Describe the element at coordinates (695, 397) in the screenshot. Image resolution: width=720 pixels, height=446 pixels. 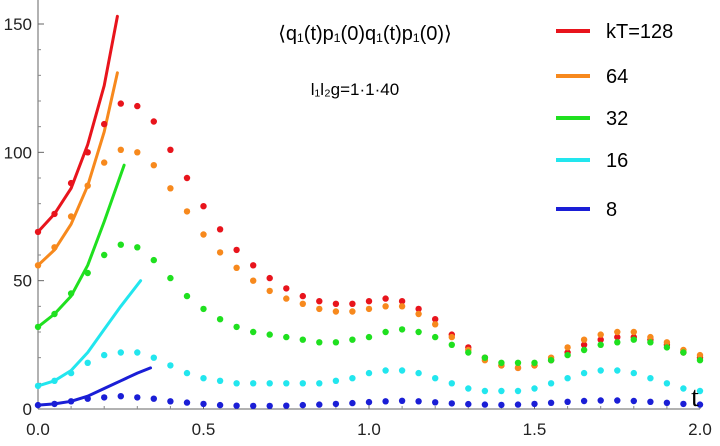
I see `x-axis-label: t` at that location.